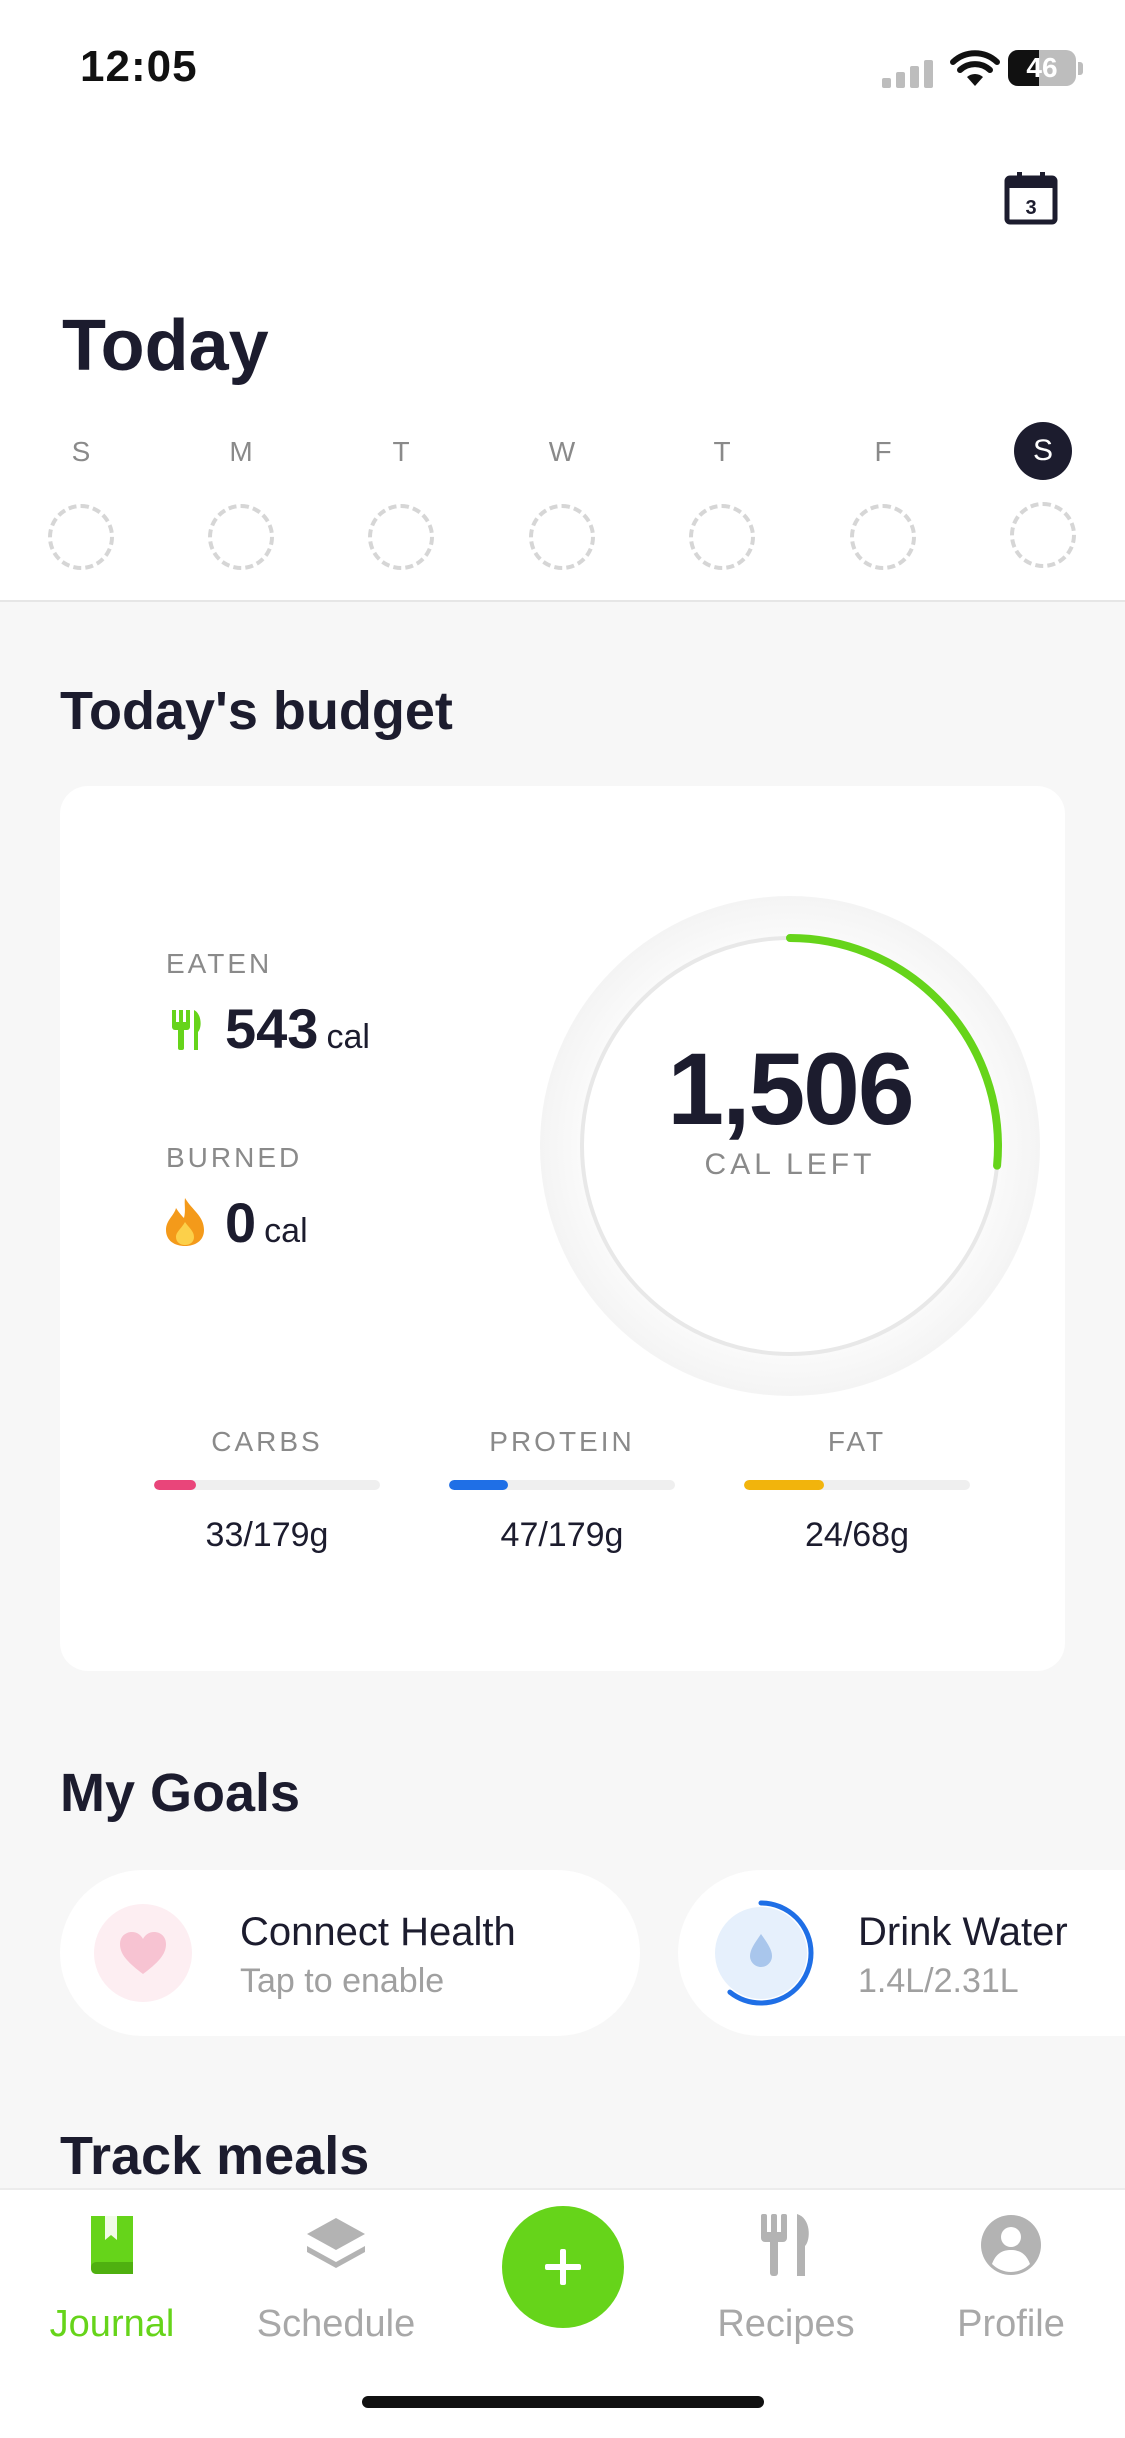 The height and width of the screenshot is (2438, 1125). I want to click on track-meals-title: Track meals, so click(215, 2156).